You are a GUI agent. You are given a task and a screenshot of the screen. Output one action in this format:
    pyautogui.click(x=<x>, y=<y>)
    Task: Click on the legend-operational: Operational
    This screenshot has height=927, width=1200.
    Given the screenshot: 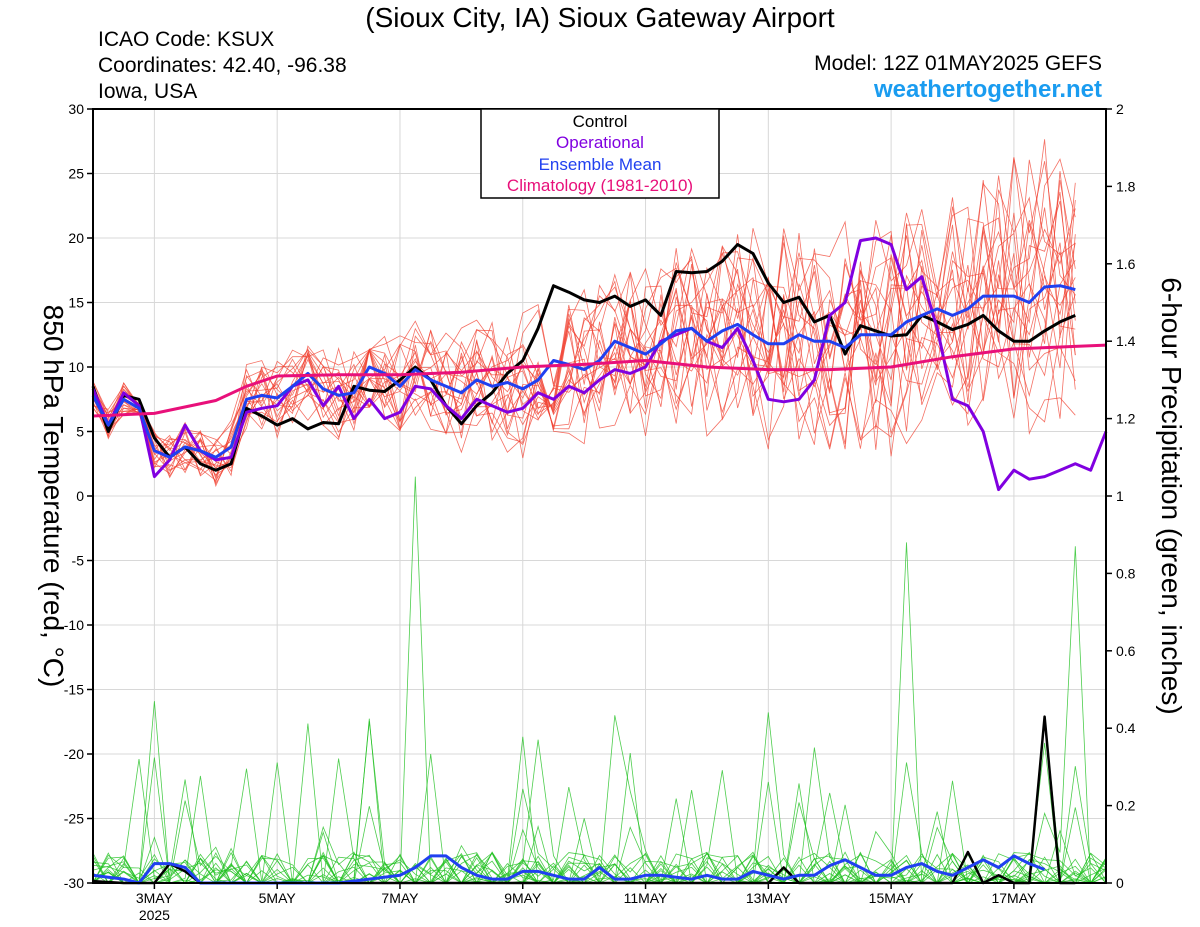 What is the action you would take?
    pyautogui.click(x=600, y=142)
    